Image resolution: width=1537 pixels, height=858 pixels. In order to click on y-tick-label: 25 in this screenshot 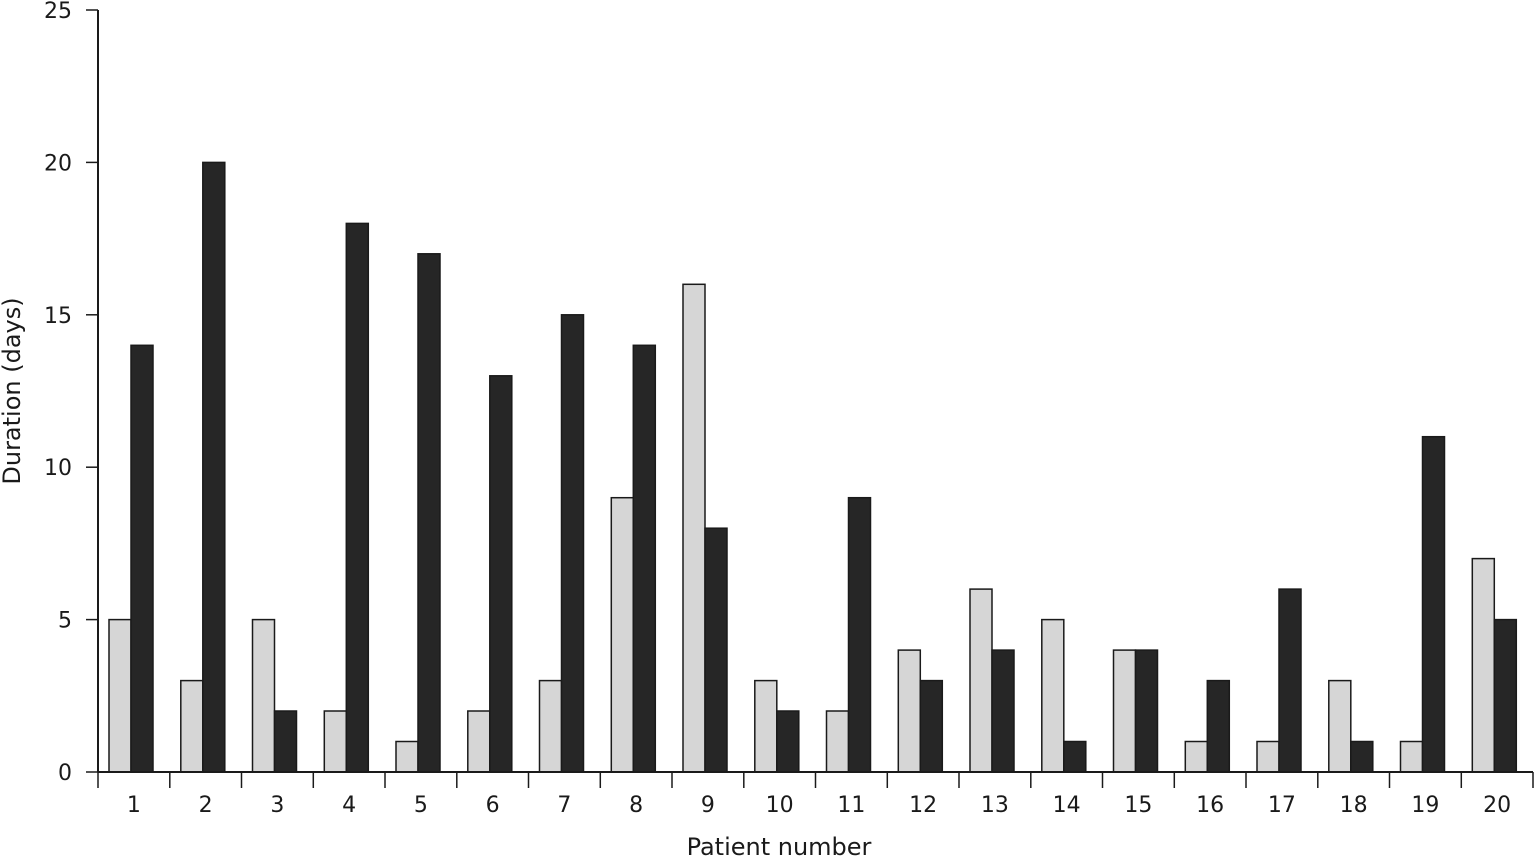, I will do `click(58, 12)`.